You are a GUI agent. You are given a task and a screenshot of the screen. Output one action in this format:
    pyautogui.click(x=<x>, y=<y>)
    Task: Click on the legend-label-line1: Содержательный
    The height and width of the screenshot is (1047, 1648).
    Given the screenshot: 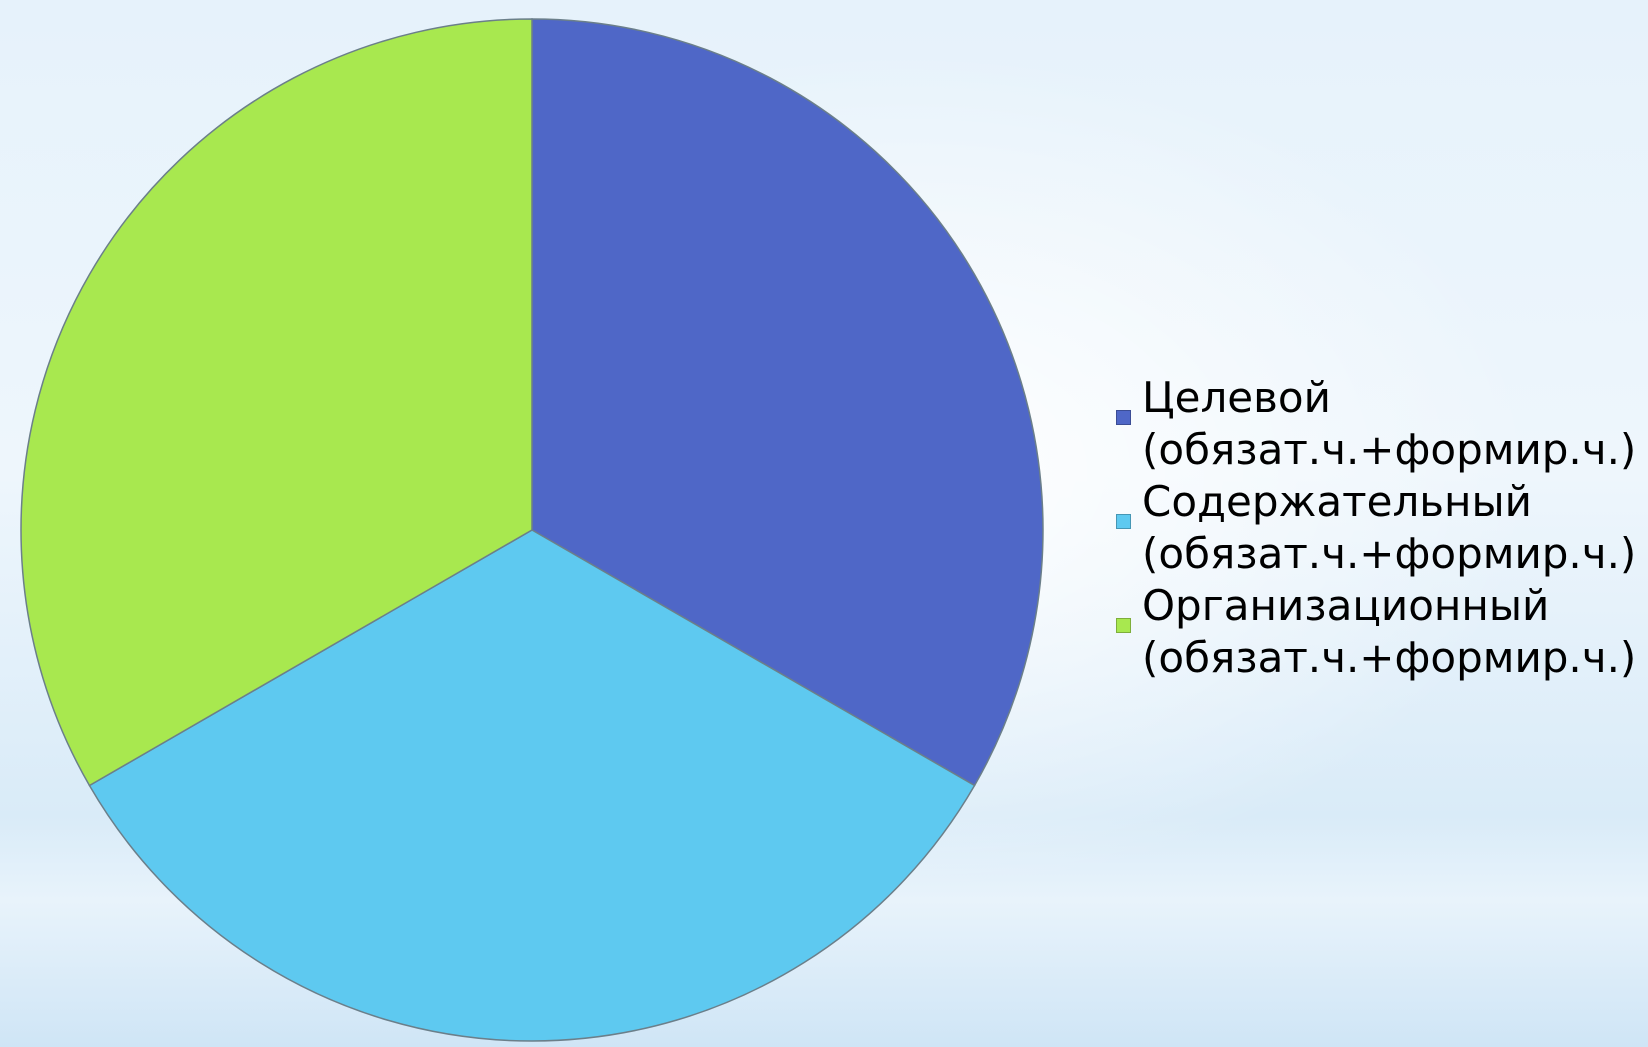 What is the action you would take?
    pyautogui.click(x=1337, y=501)
    